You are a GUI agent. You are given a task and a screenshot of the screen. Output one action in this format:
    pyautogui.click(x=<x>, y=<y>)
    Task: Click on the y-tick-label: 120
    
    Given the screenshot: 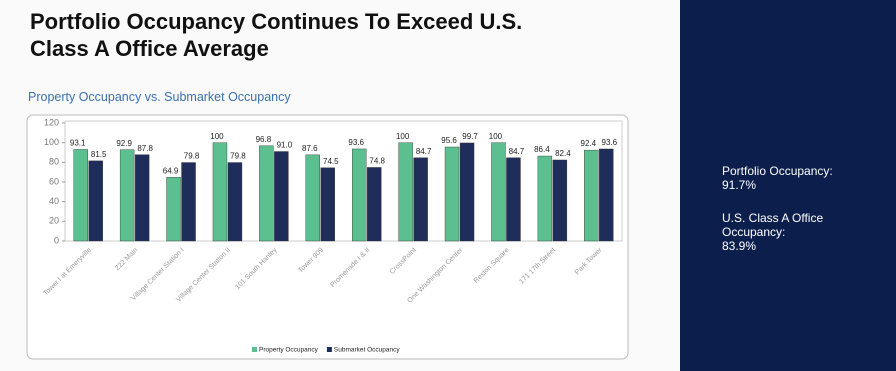 What is the action you would take?
    pyautogui.click(x=51, y=122)
    